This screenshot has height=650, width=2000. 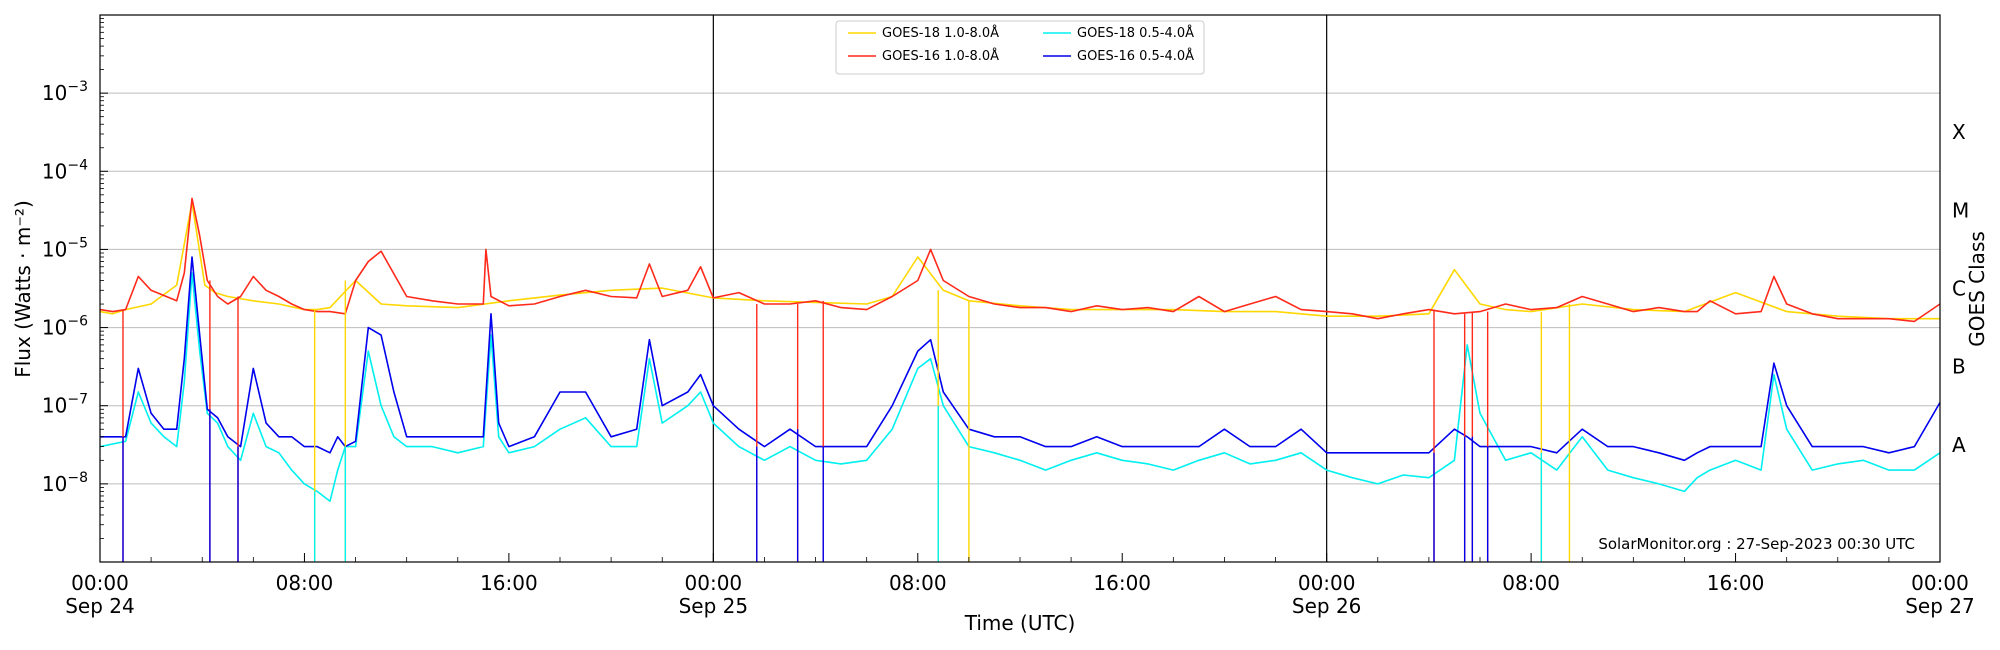 What do you see at coordinates (1756, 544) in the screenshot?
I see `credit-text: SolarMonitor.org : 27-Sep-2023 00:30 UTC` at bounding box center [1756, 544].